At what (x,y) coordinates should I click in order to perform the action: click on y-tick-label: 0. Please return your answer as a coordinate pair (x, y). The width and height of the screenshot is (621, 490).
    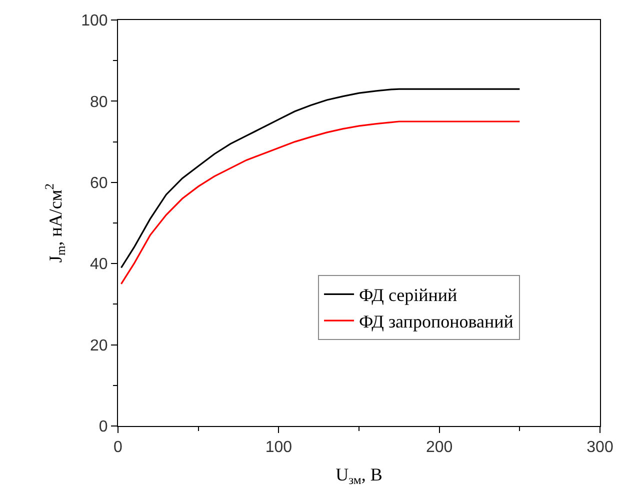
    Looking at the image, I should click on (103, 427).